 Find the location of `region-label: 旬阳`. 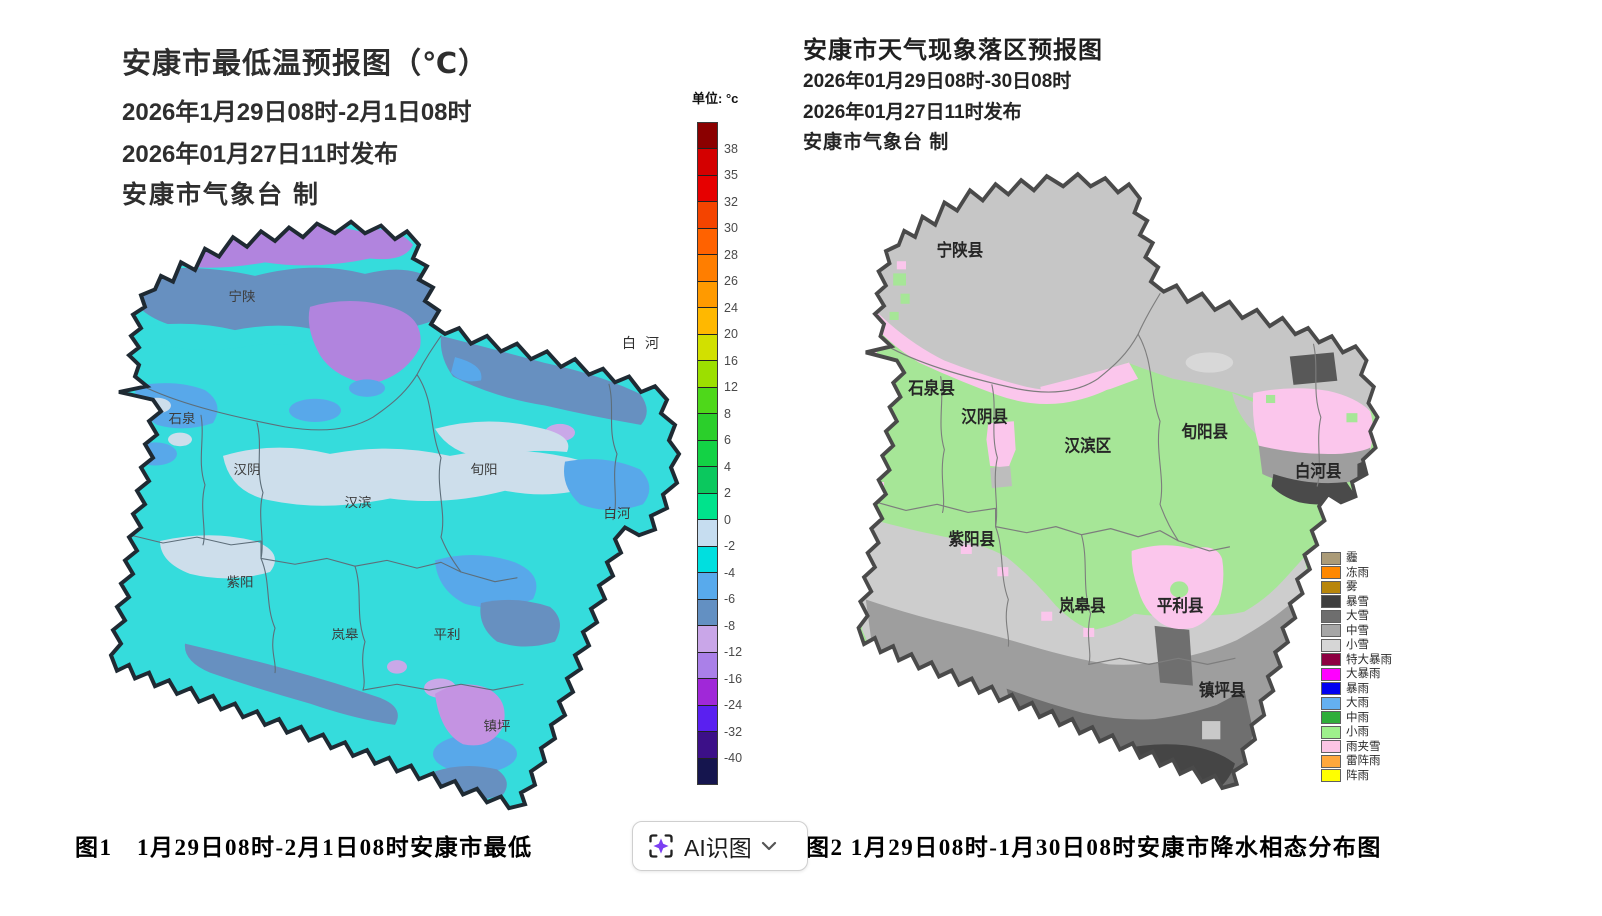

region-label: 旬阳 is located at coordinates (484, 469).